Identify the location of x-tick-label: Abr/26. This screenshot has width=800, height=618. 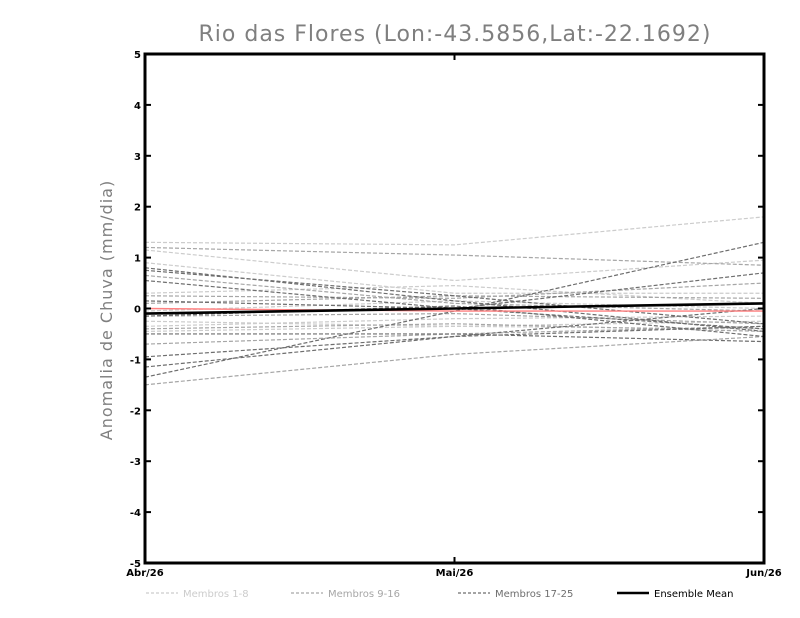
(144, 573).